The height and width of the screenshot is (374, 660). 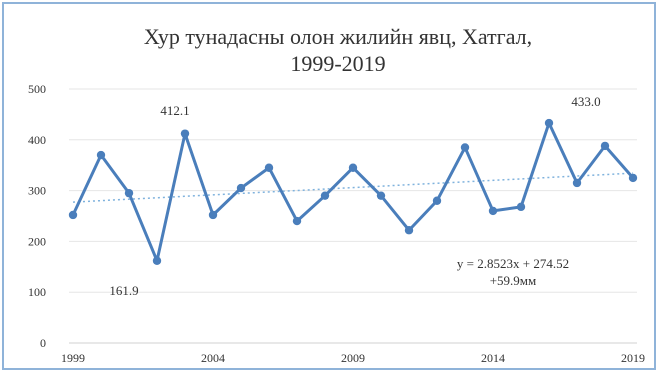 What do you see at coordinates (513, 263) in the screenshot?
I see `trend-equation: y = 2.8523x + 274.52` at bounding box center [513, 263].